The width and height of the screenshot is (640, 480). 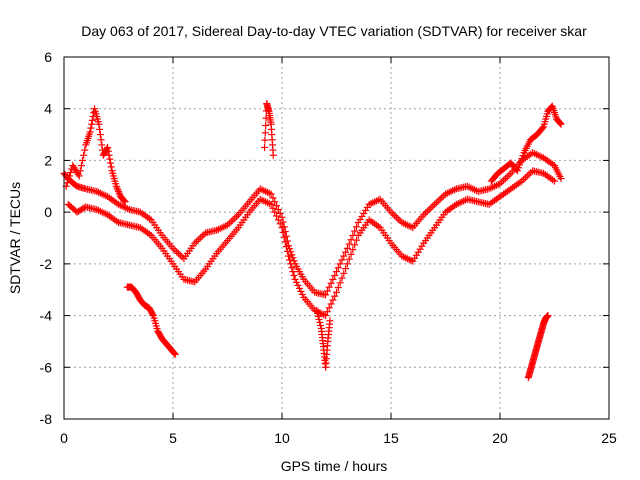 What do you see at coordinates (609, 438) in the screenshot?
I see `x-tick-label: 25` at bounding box center [609, 438].